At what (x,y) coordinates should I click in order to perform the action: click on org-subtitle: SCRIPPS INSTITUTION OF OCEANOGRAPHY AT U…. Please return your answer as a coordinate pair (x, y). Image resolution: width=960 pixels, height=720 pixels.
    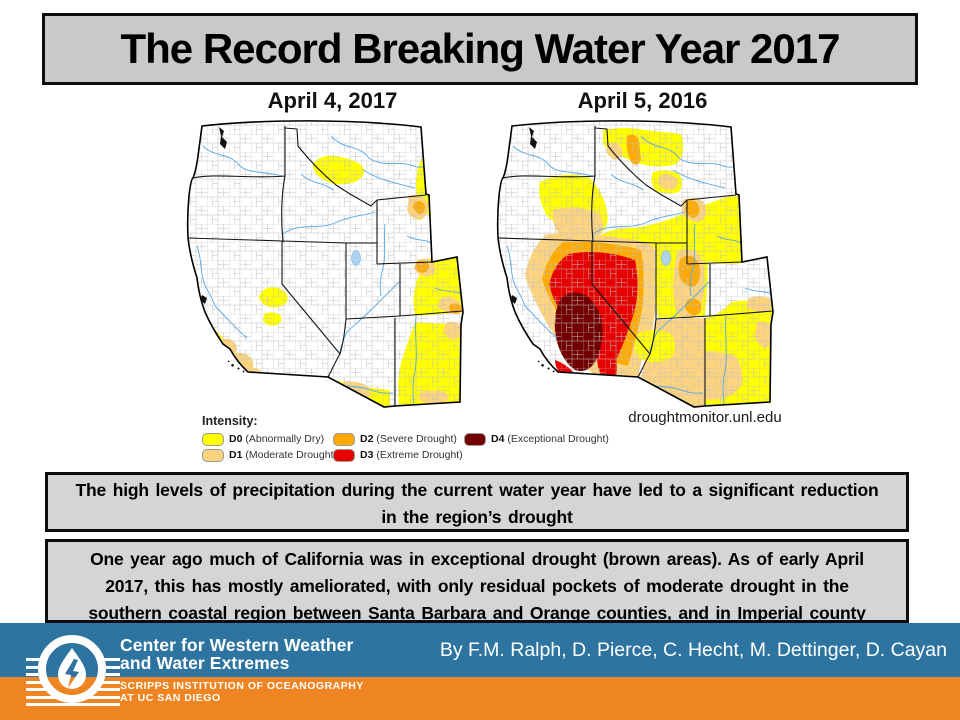
    Looking at the image, I should click on (242, 692).